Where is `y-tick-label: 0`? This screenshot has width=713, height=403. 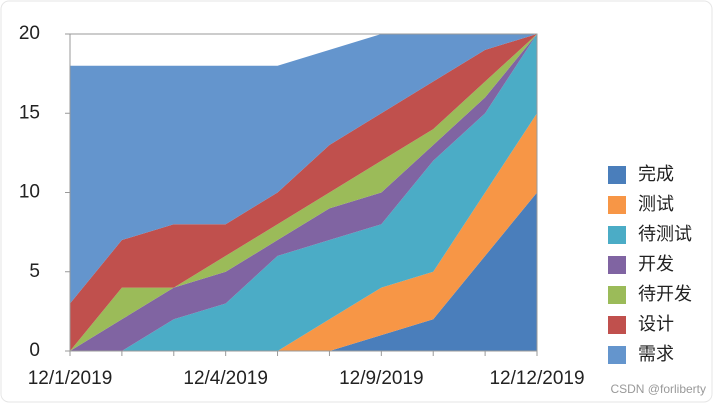 y-tick-label: 0 is located at coordinates (34, 350).